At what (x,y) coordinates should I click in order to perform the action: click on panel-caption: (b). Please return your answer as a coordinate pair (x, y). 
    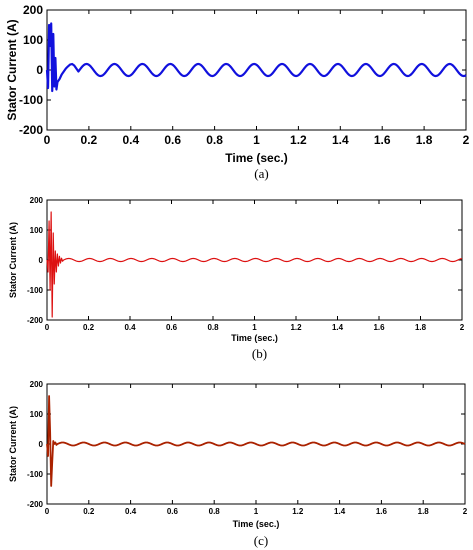
    Looking at the image, I should click on (259, 353).